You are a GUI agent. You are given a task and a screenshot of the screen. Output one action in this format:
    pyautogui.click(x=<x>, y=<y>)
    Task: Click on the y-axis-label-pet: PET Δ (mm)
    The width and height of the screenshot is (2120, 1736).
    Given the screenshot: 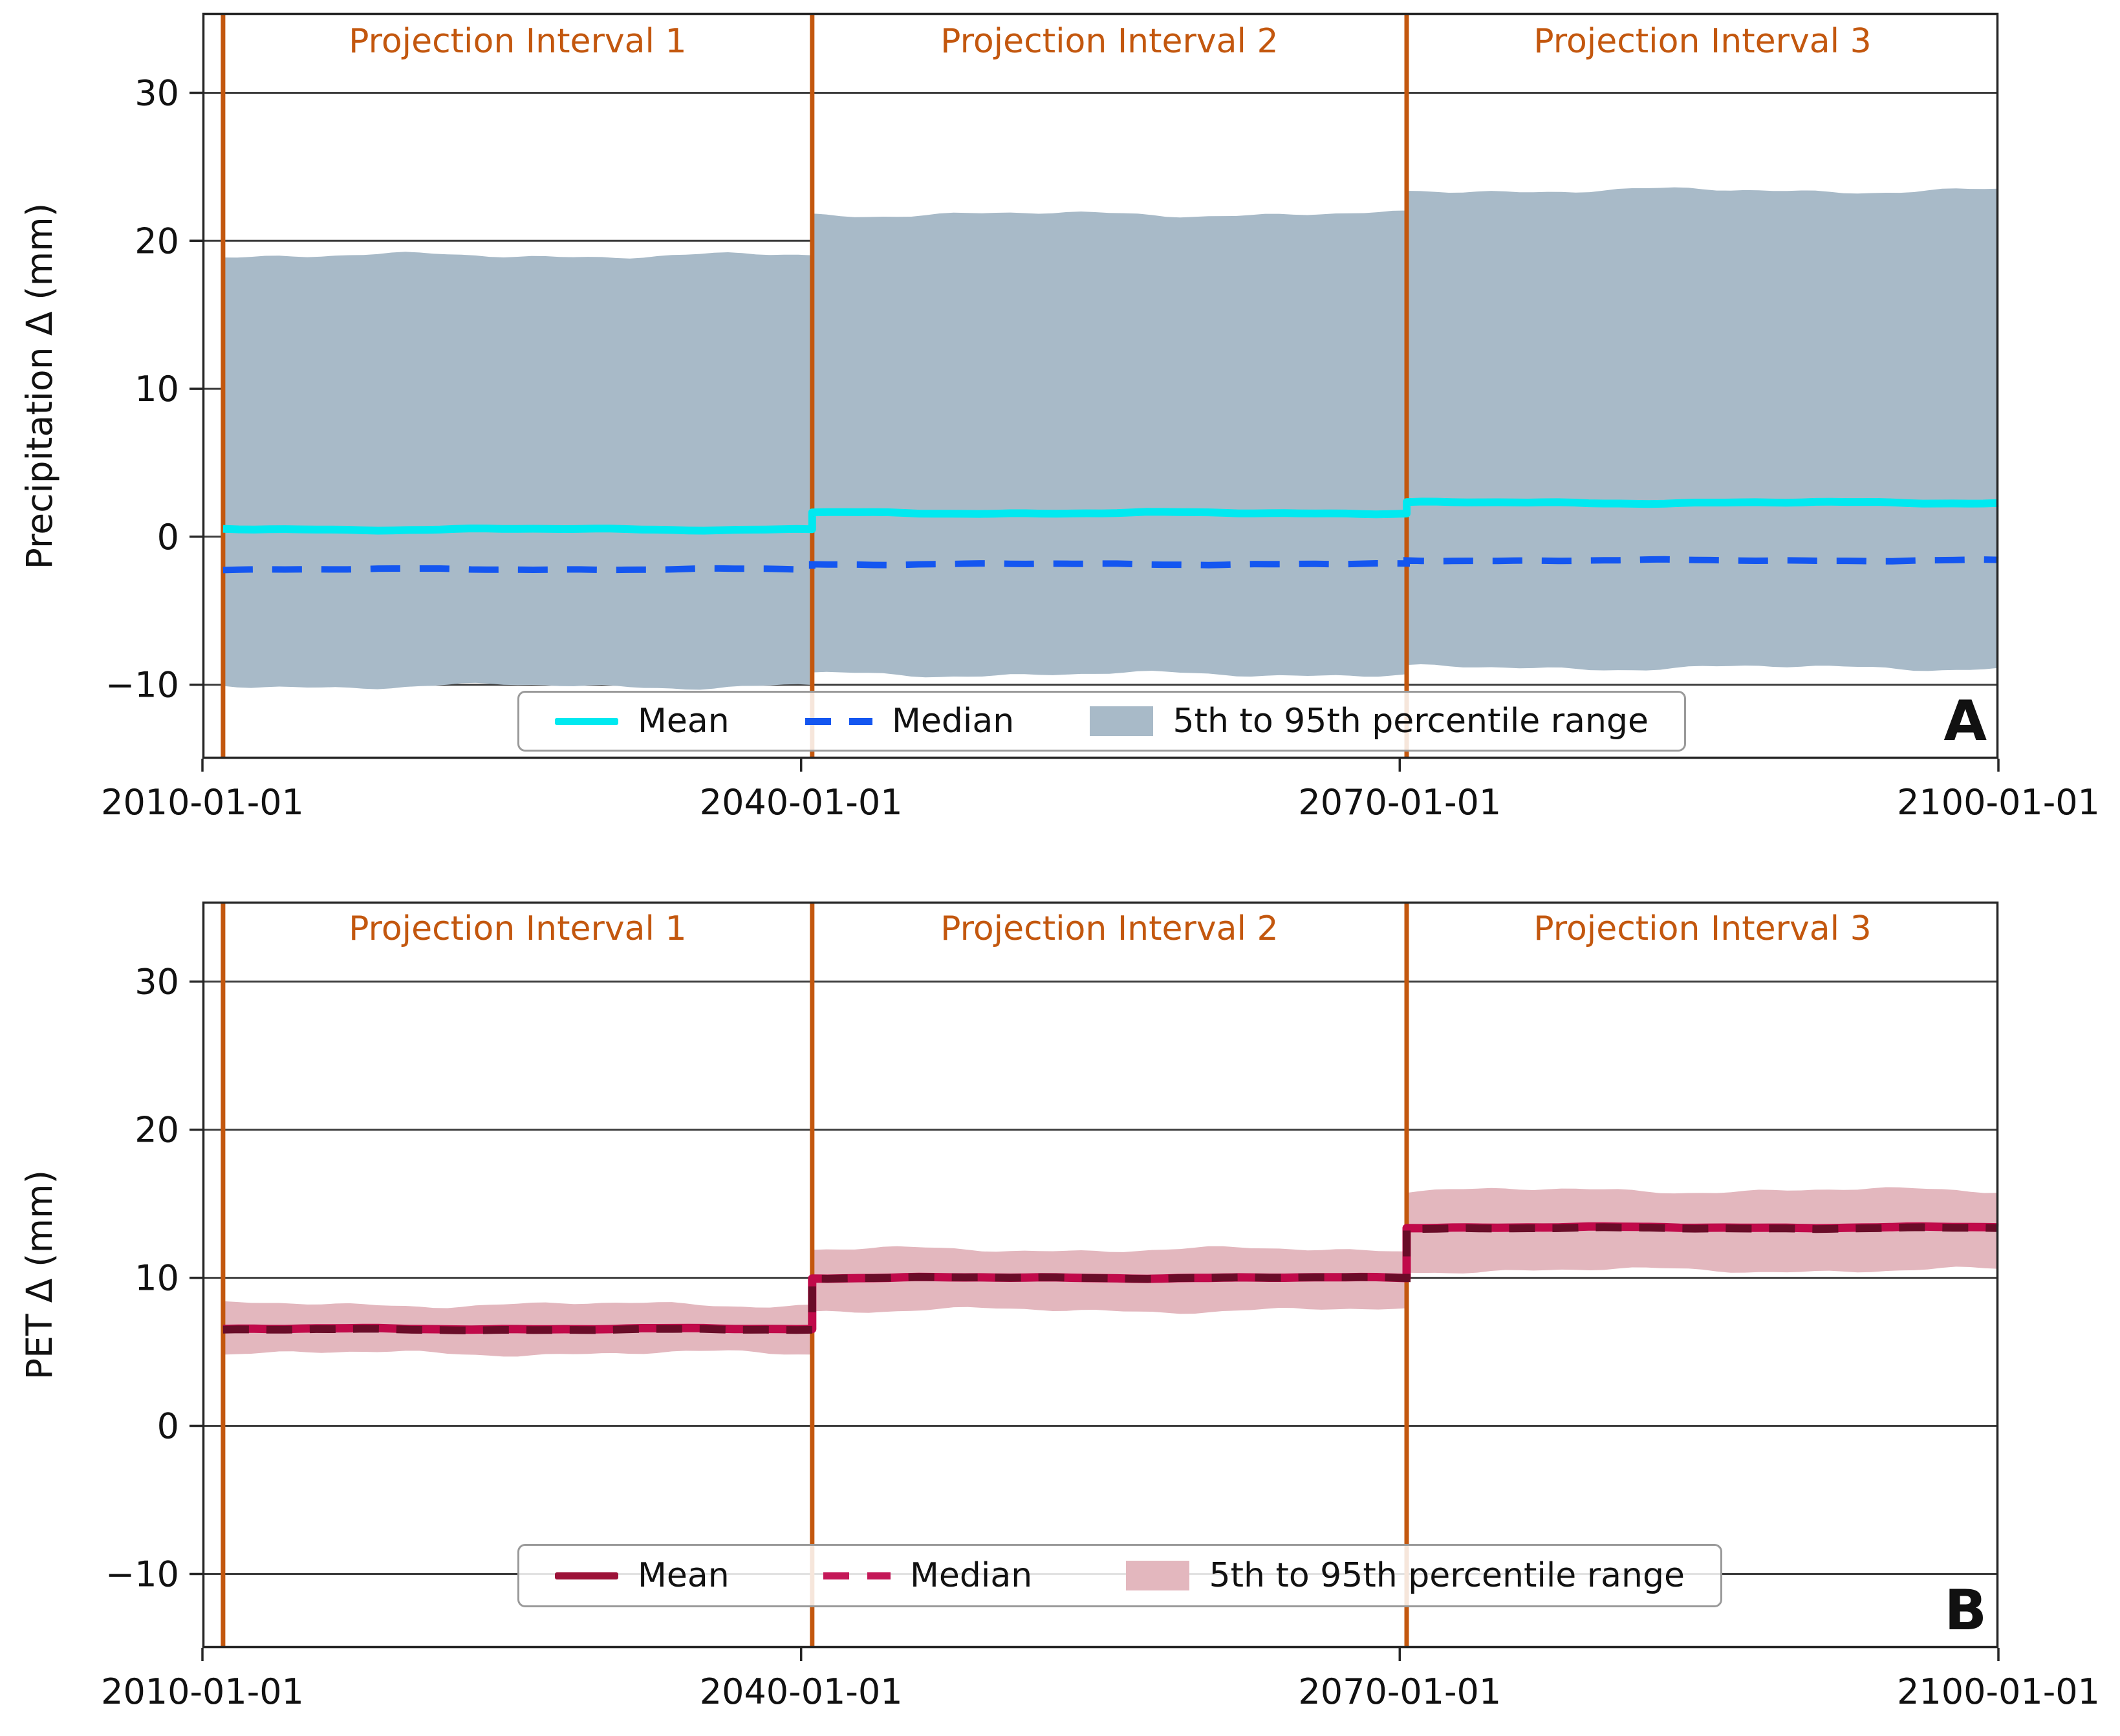 What is the action you would take?
    pyautogui.click(x=39, y=1274)
    